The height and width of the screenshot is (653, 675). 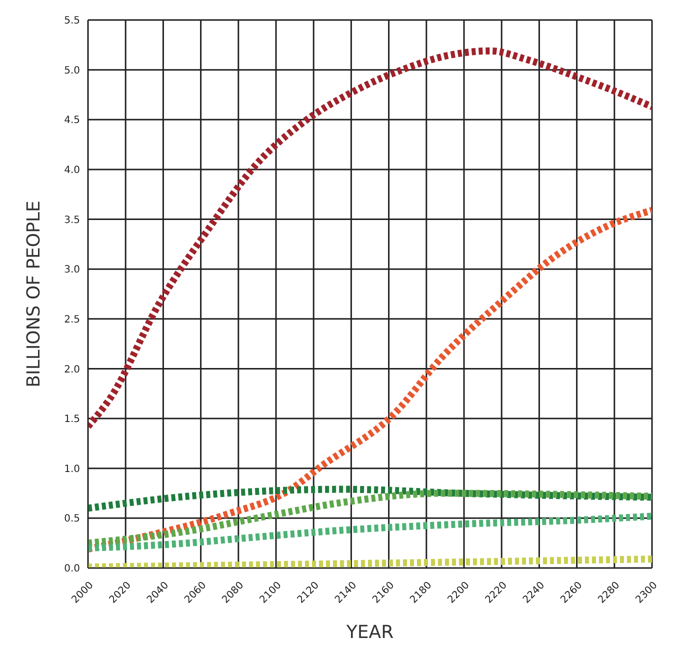 I want to click on y-tick-label: 5.5, so click(x=72, y=21).